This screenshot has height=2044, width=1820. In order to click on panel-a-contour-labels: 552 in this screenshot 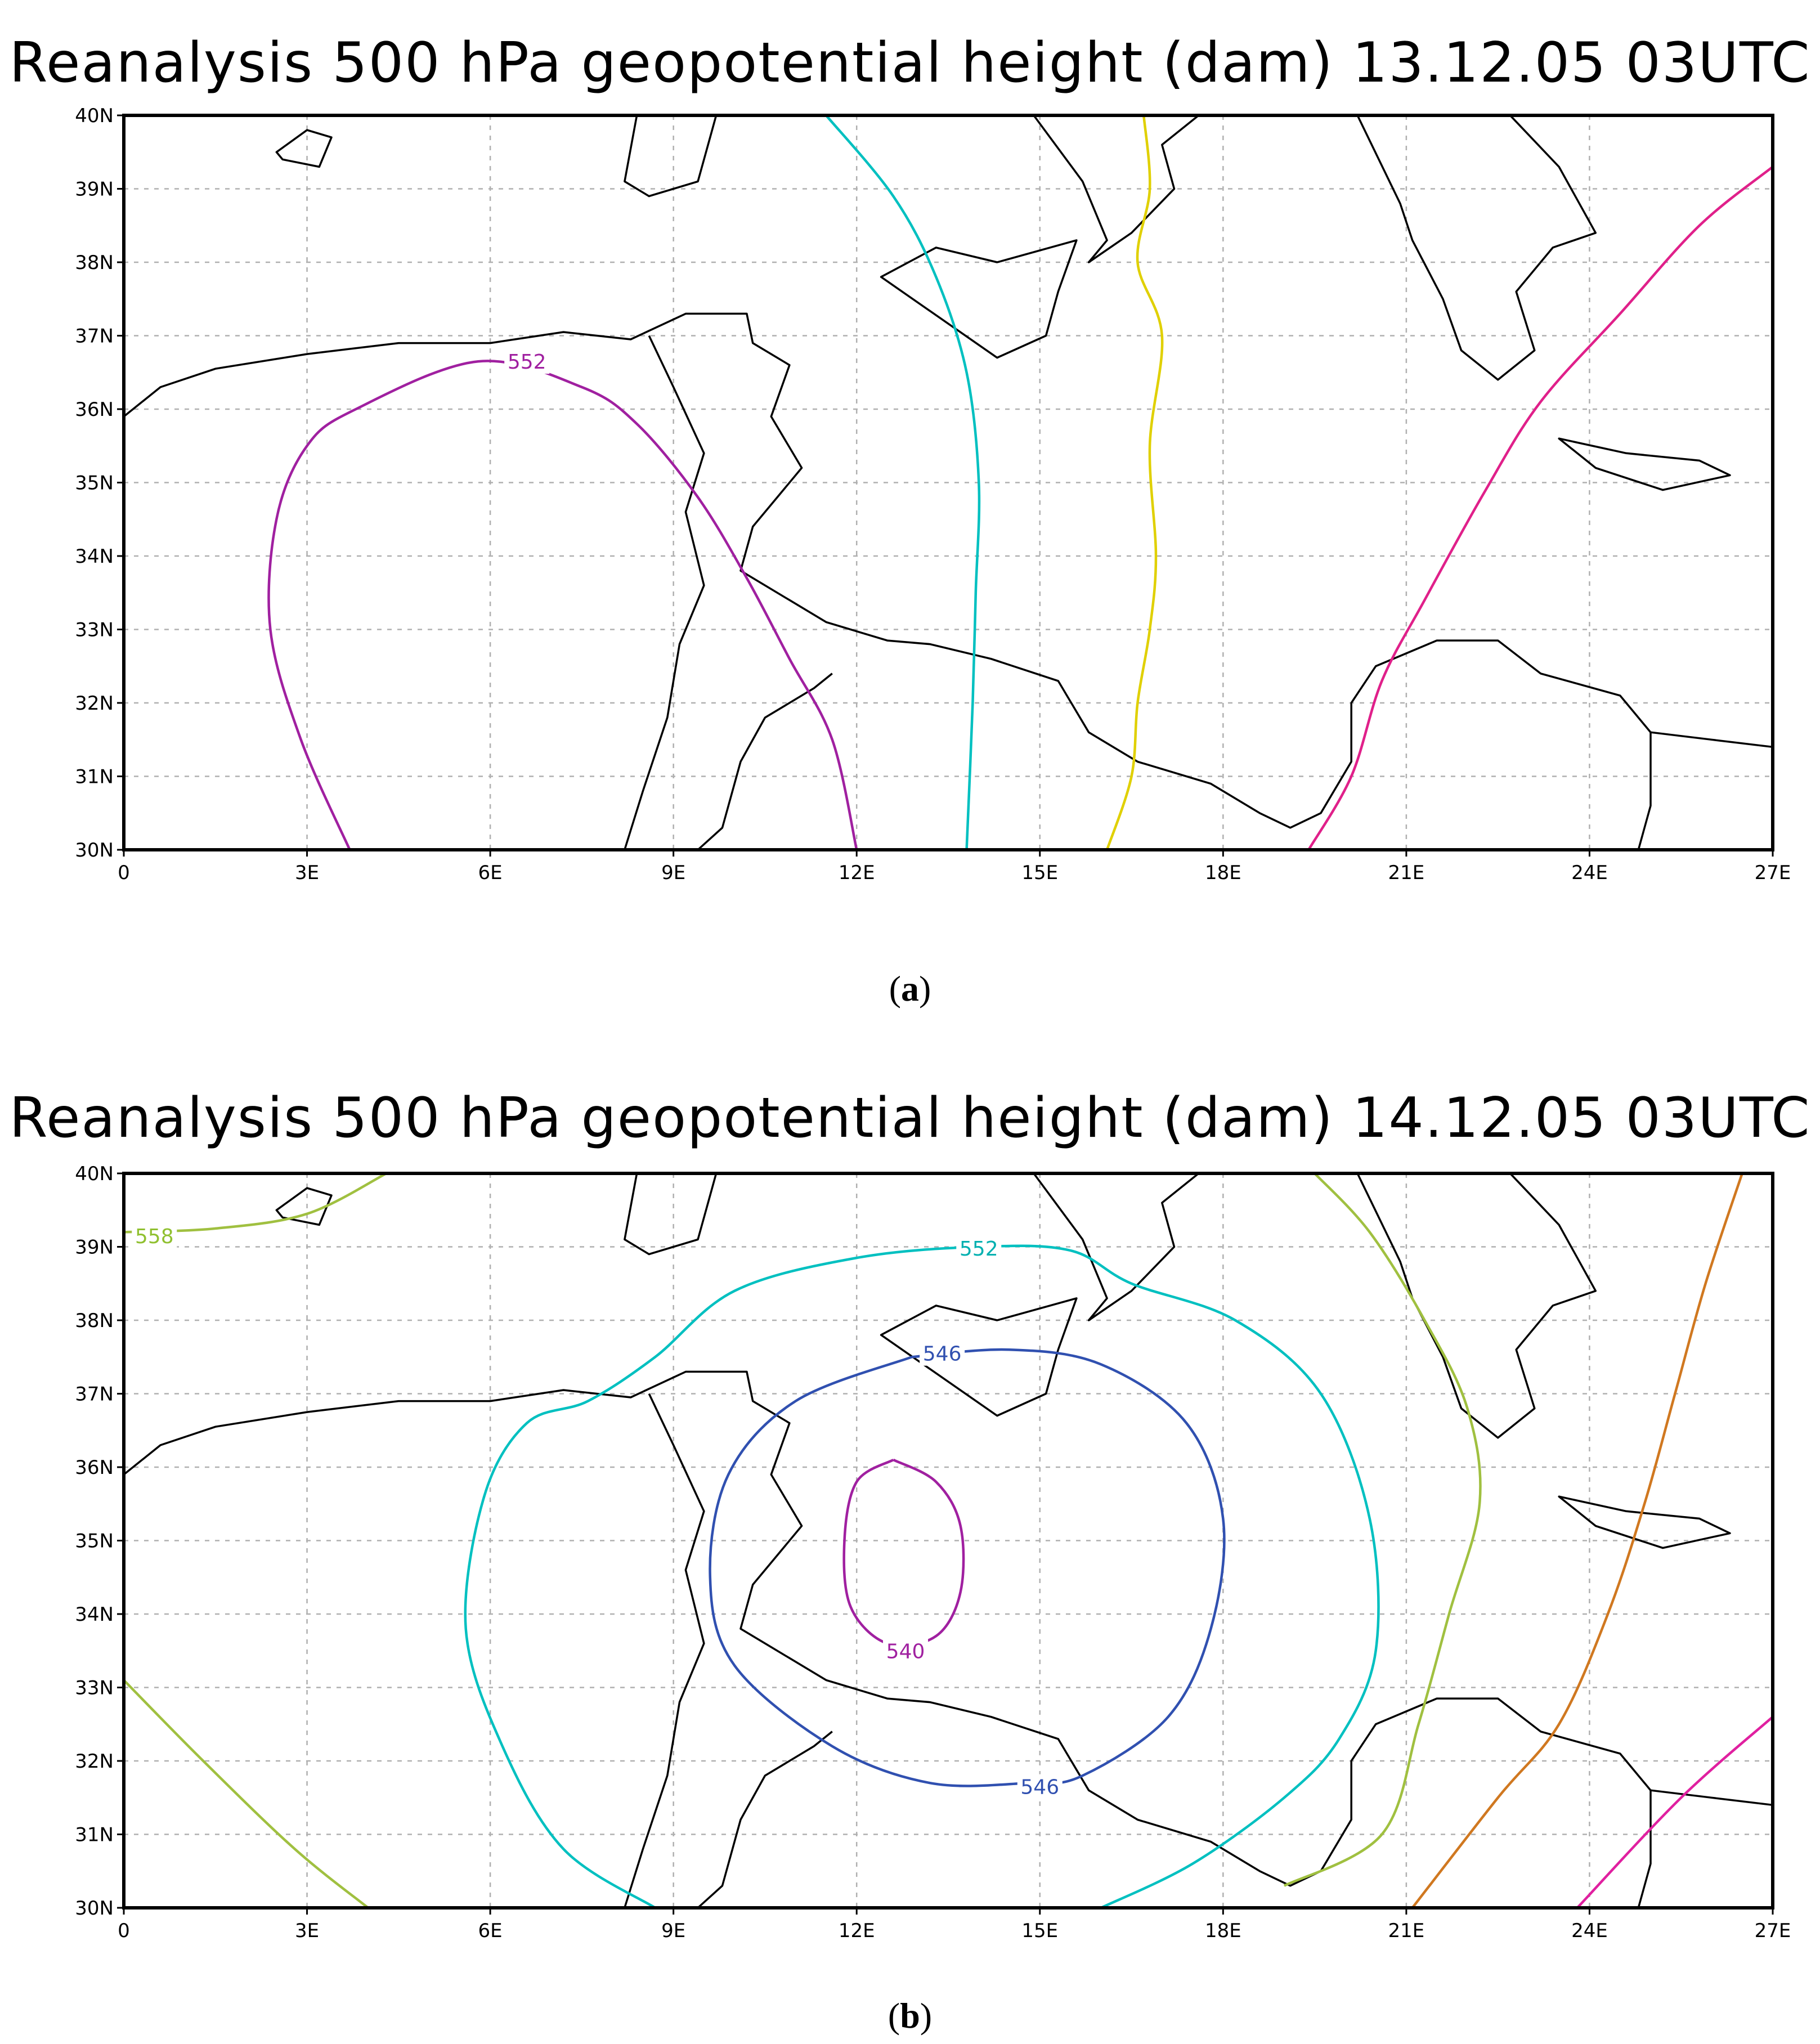, I will do `click(527, 361)`.